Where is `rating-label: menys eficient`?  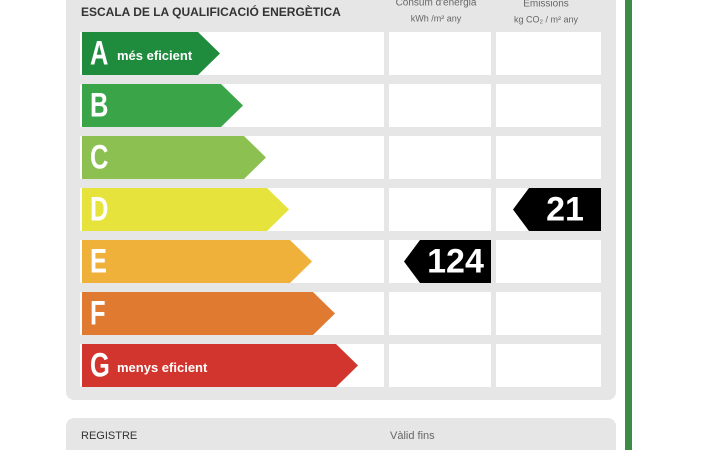
rating-label: menys eficient is located at coordinates (162, 367).